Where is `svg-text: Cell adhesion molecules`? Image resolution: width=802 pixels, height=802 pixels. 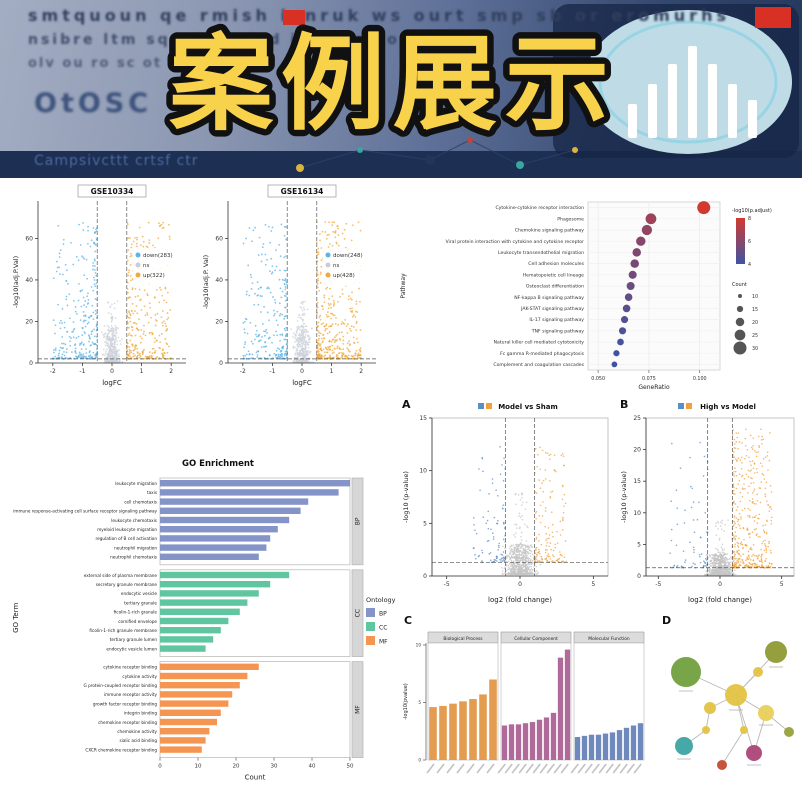
svg-text: Cell adhesion molecules is located at coordinates (556, 264).